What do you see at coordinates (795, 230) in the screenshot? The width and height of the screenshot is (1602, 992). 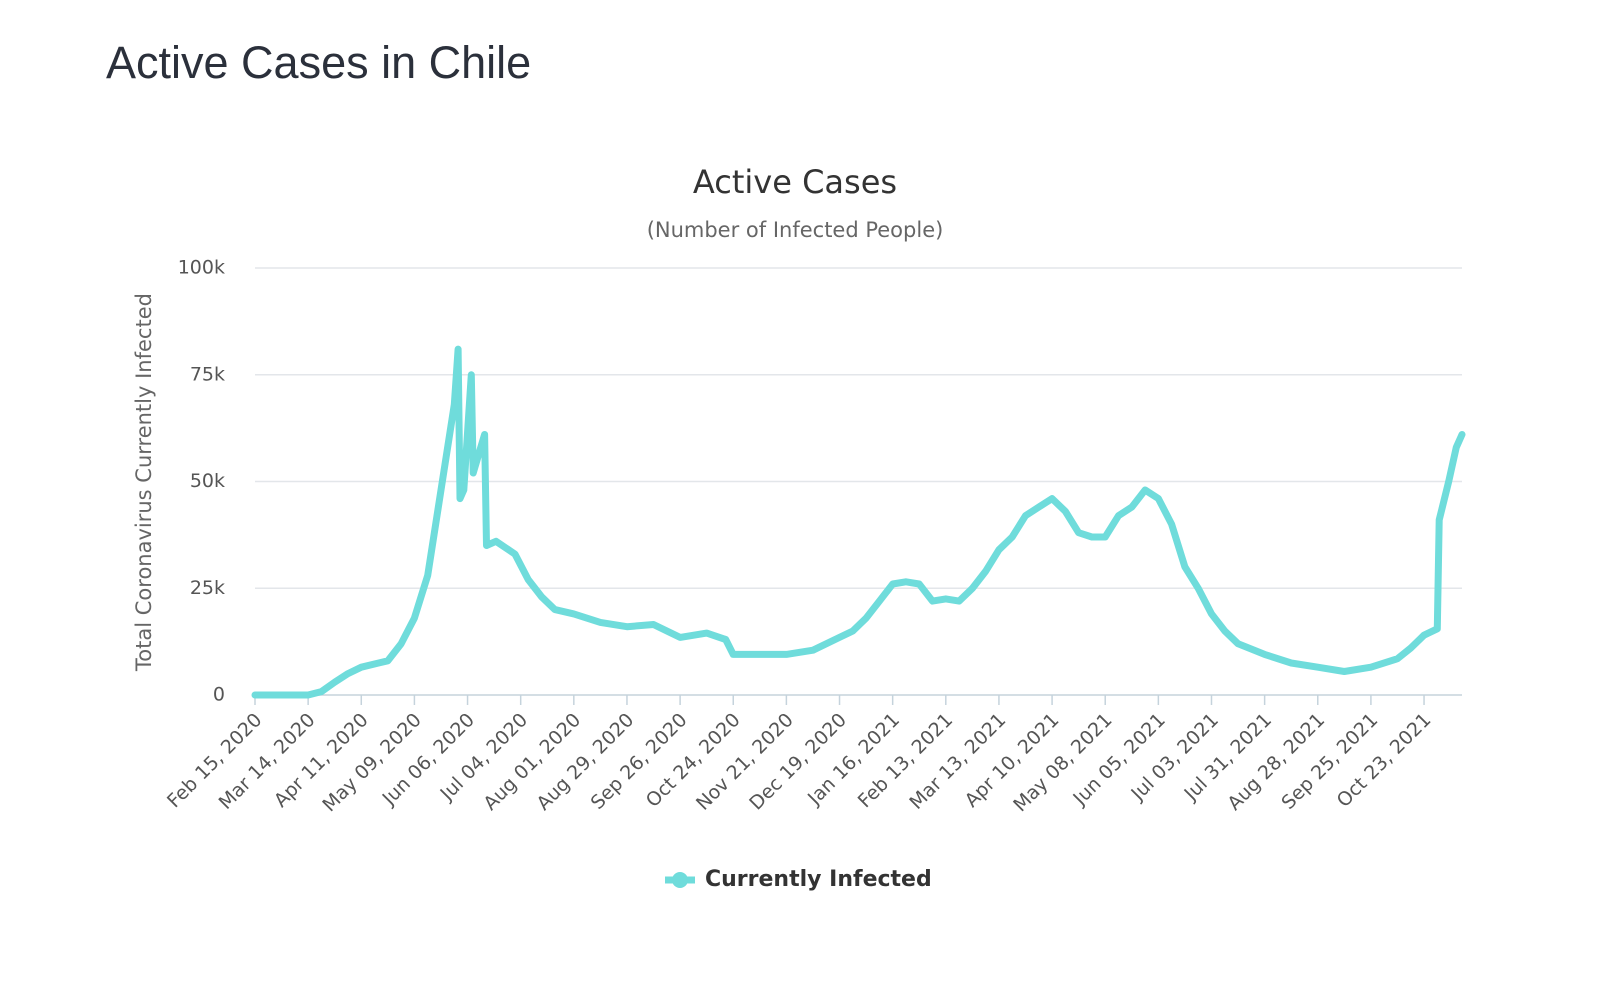 I see `chart-subtitle: (Number of Infected People)` at bounding box center [795, 230].